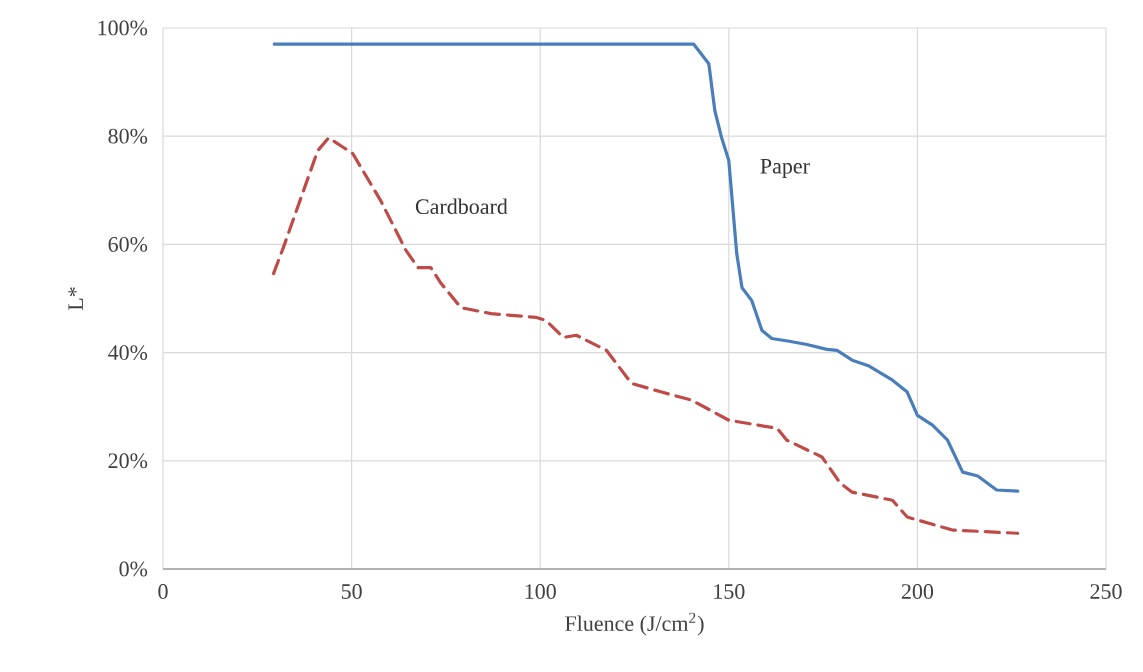 Image resolution: width=1143 pixels, height=672 pixels. What do you see at coordinates (75, 299) in the screenshot?
I see `y-axis-title: L*` at bounding box center [75, 299].